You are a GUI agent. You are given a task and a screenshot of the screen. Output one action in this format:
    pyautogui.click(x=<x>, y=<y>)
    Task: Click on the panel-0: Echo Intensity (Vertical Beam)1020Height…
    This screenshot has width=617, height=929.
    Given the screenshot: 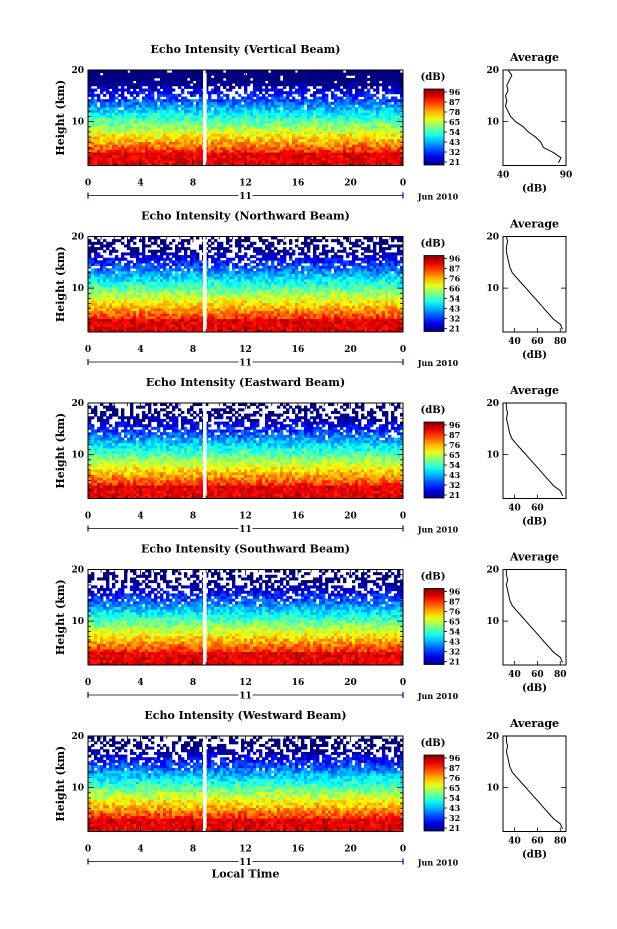 What is the action you would take?
    pyautogui.click(x=313, y=122)
    